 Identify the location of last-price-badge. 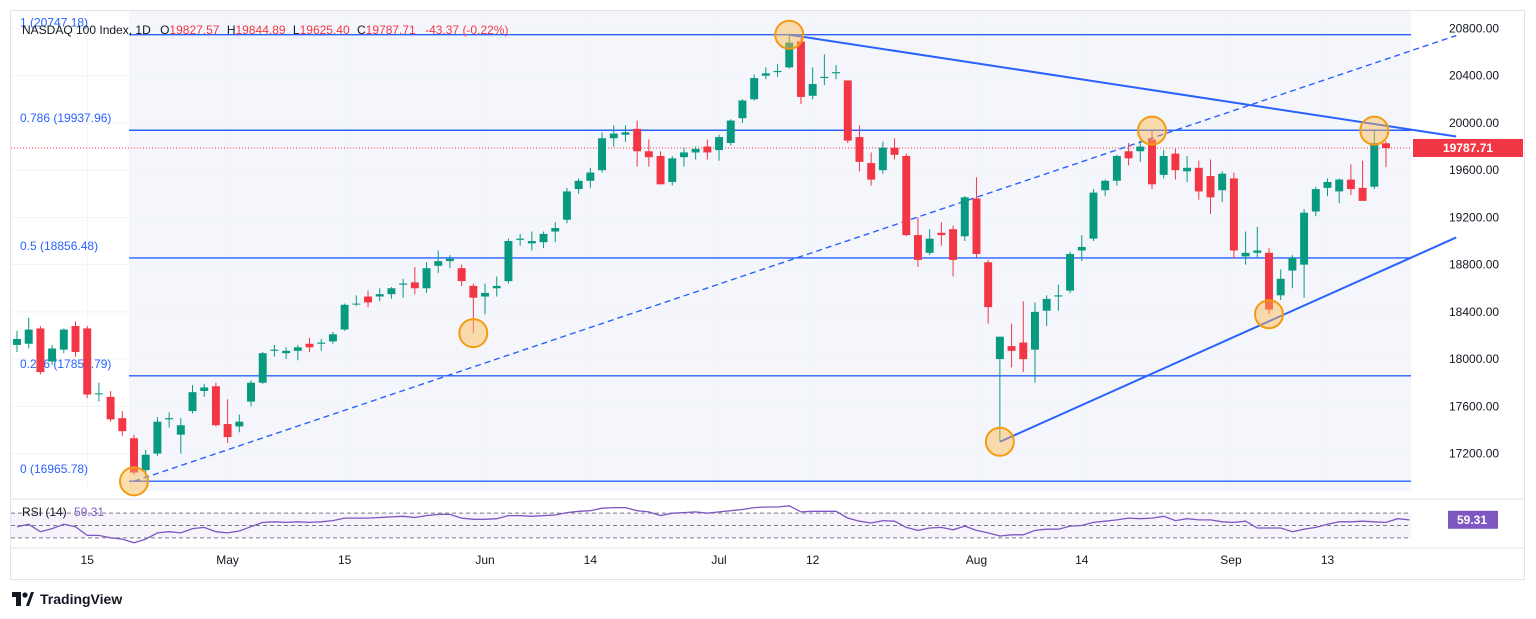
(1468, 147).